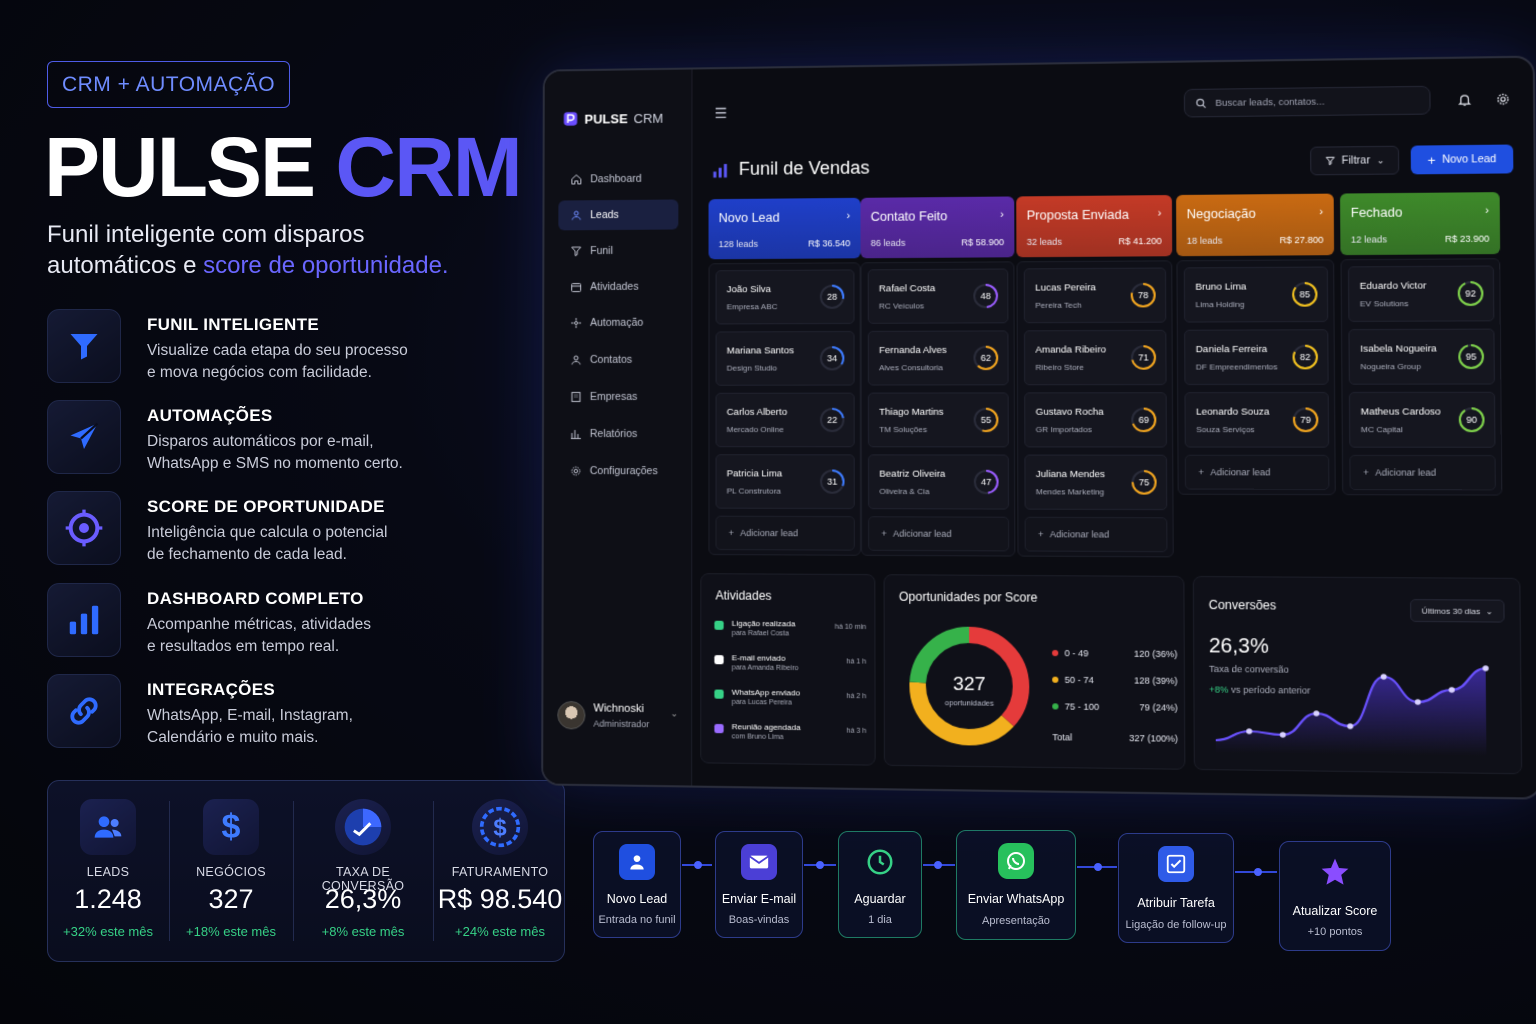  Describe the element at coordinates (880, 884) in the screenshot. I see `workflow-step-aguardar: Aguardar 1 dia` at that location.